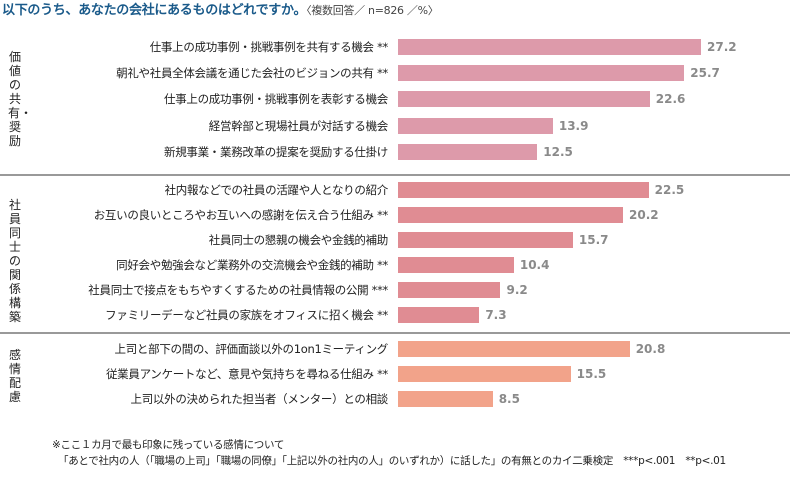 This screenshot has width=790, height=489. Describe the element at coordinates (705, 73) in the screenshot. I see `value-label: 25.7` at that location.